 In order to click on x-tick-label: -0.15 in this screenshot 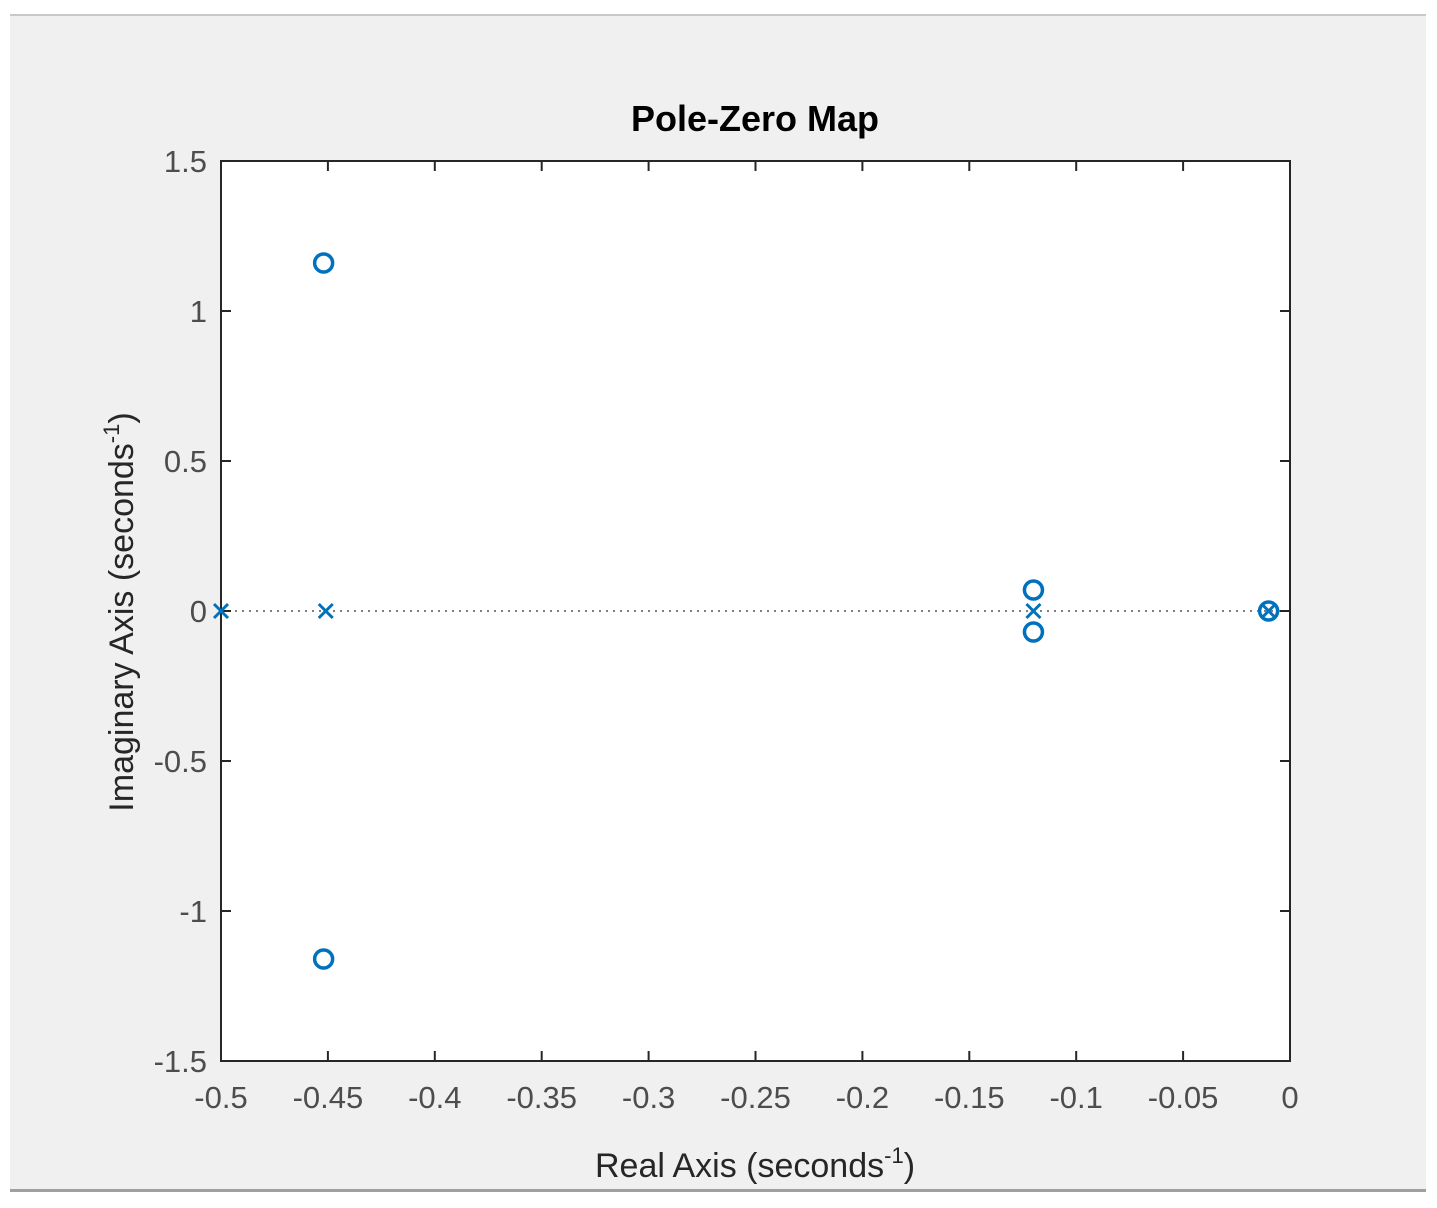, I will do `click(969, 1097)`.